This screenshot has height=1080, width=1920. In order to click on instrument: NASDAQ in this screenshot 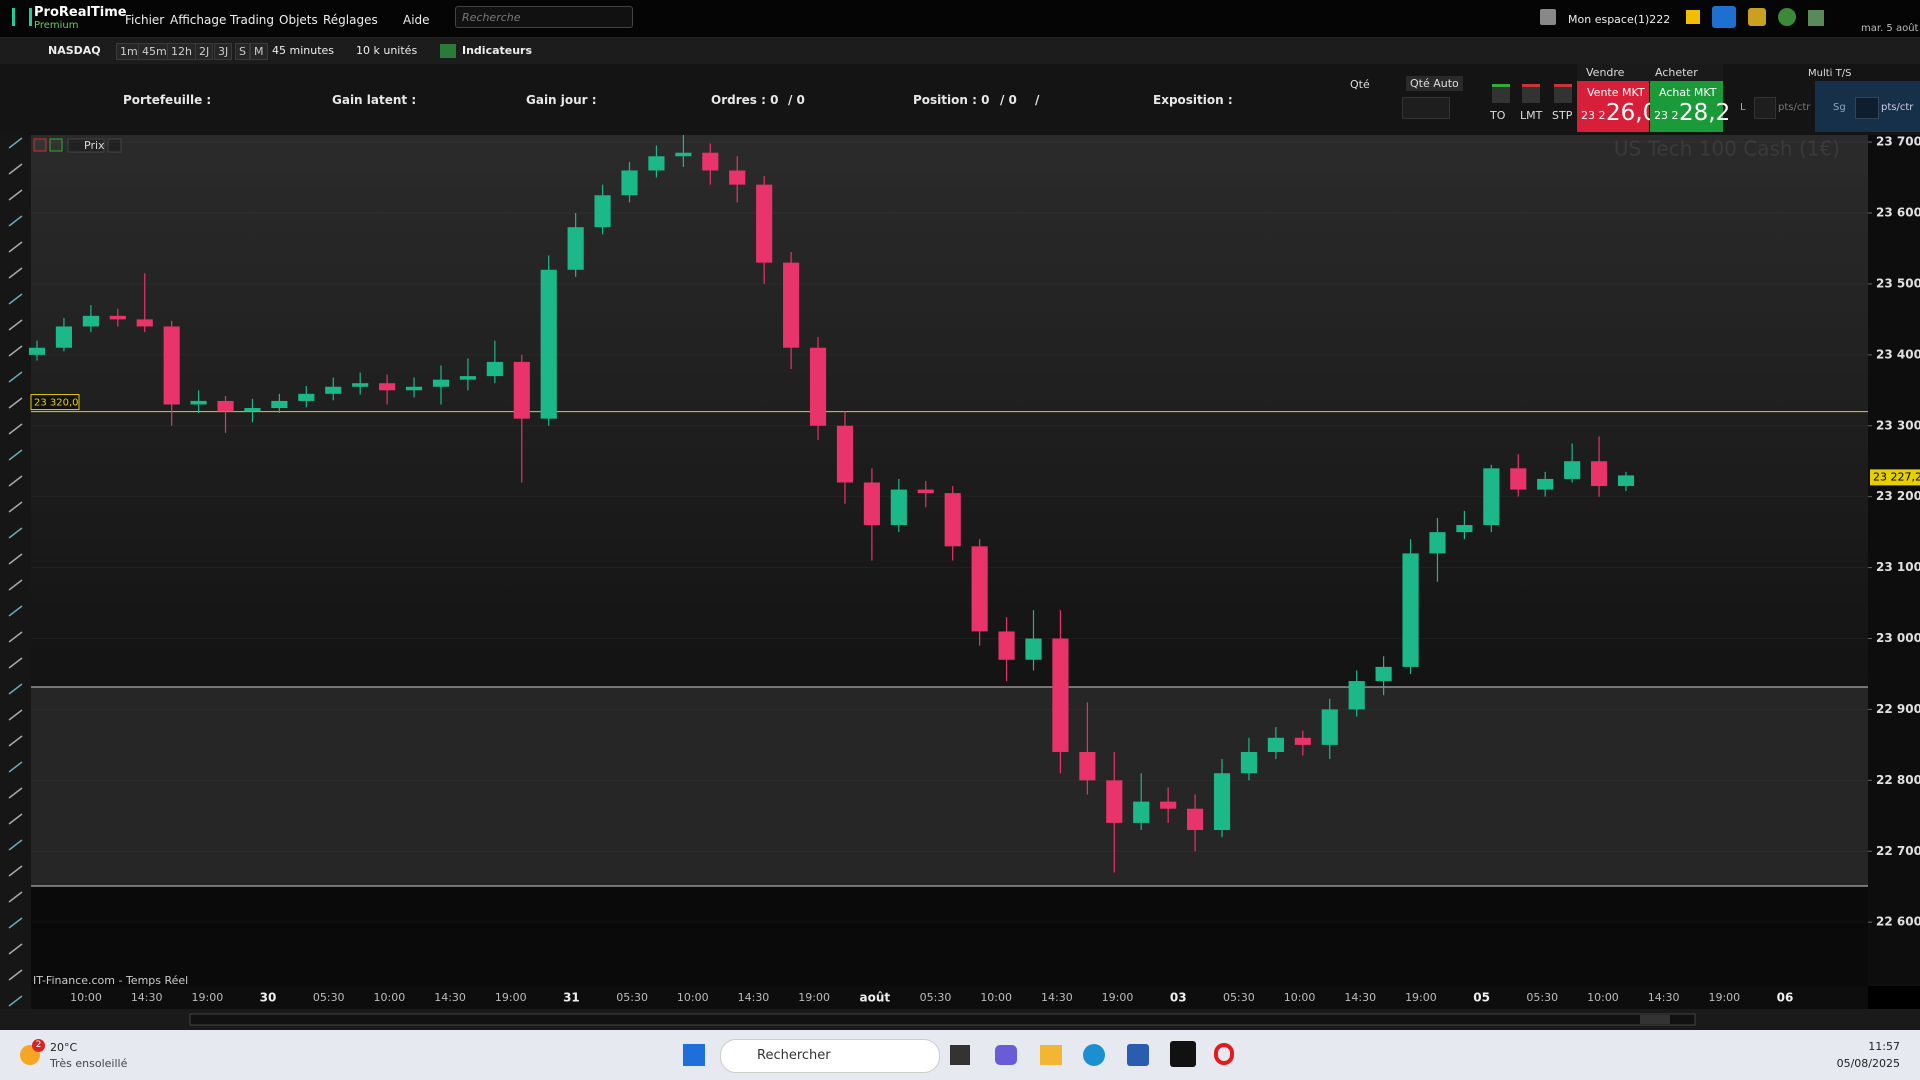, I will do `click(74, 50)`.